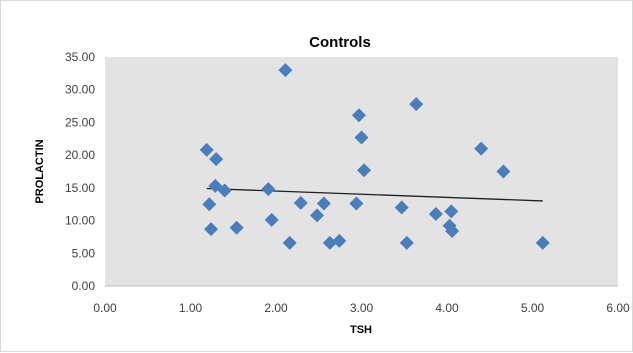 The image size is (633, 353). Describe the element at coordinates (618, 308) in the screenshot. I see `x-tick-label: 6.00` at that location.